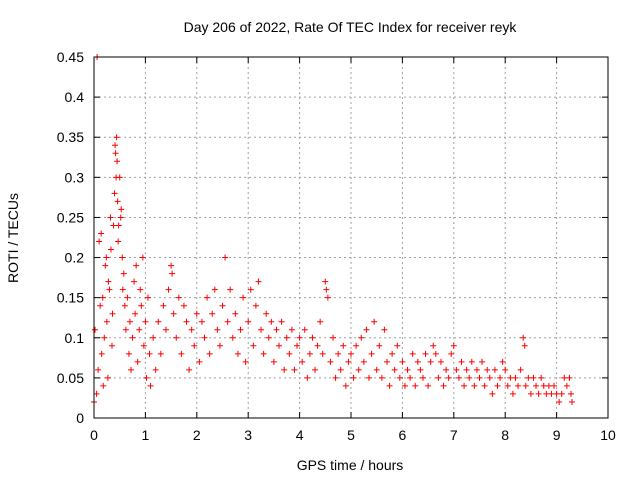  Describe the element at coordinates (70, 57) in the screenshot. I see `y-tick-label: 0.45` at that location.